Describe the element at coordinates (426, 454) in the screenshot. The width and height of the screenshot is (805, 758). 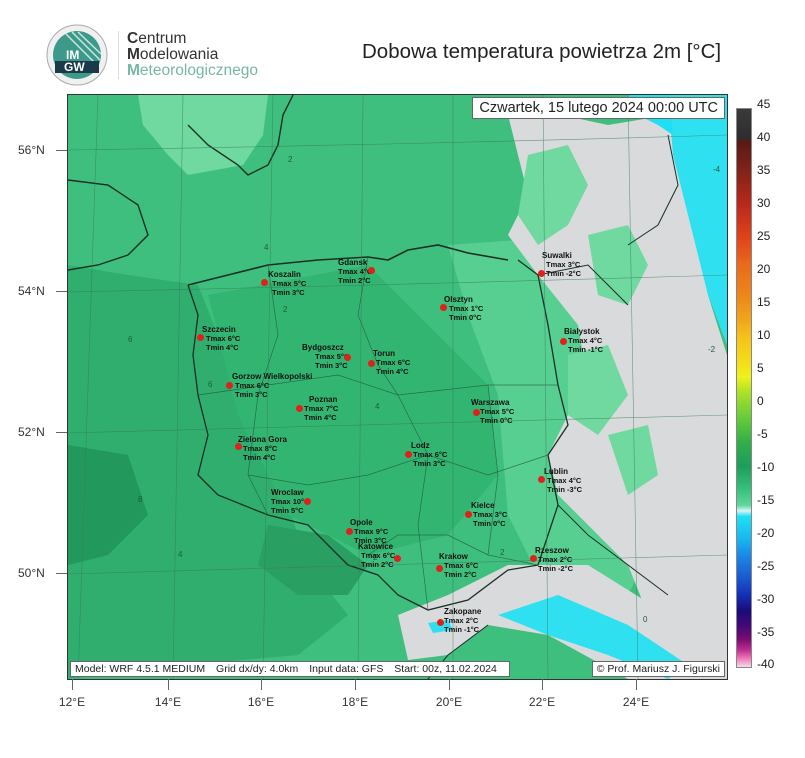
I see `city-lodz: Lodz Tmax 6°C Tmin 3°C` at that location.